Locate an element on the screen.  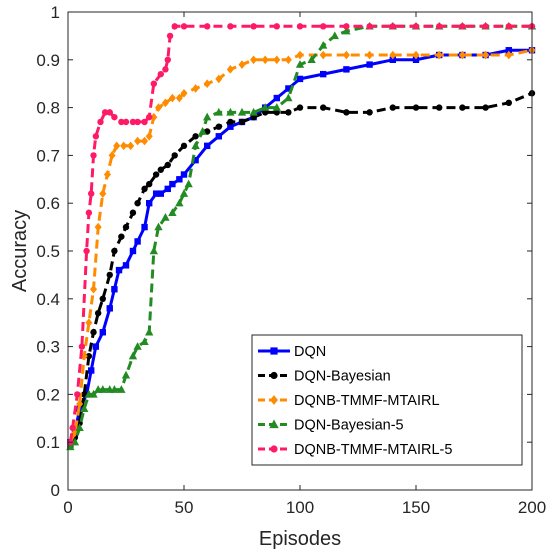
y-tick-label: 0.2 is located at coordinates (48, 394).